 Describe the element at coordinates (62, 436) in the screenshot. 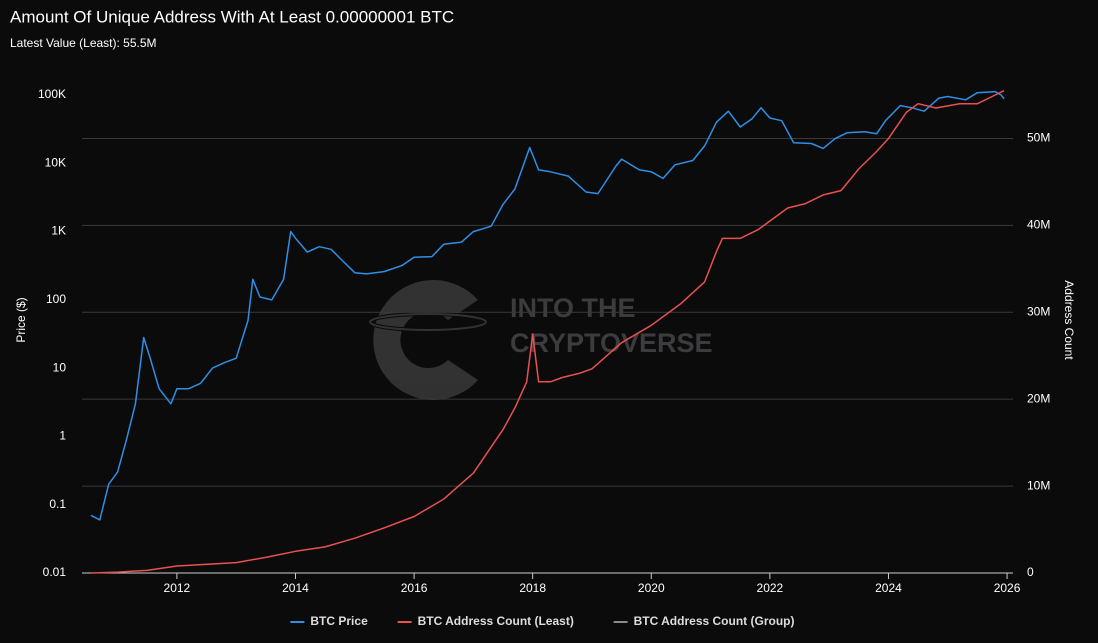

I see `y-tick-label: 1` at that location.